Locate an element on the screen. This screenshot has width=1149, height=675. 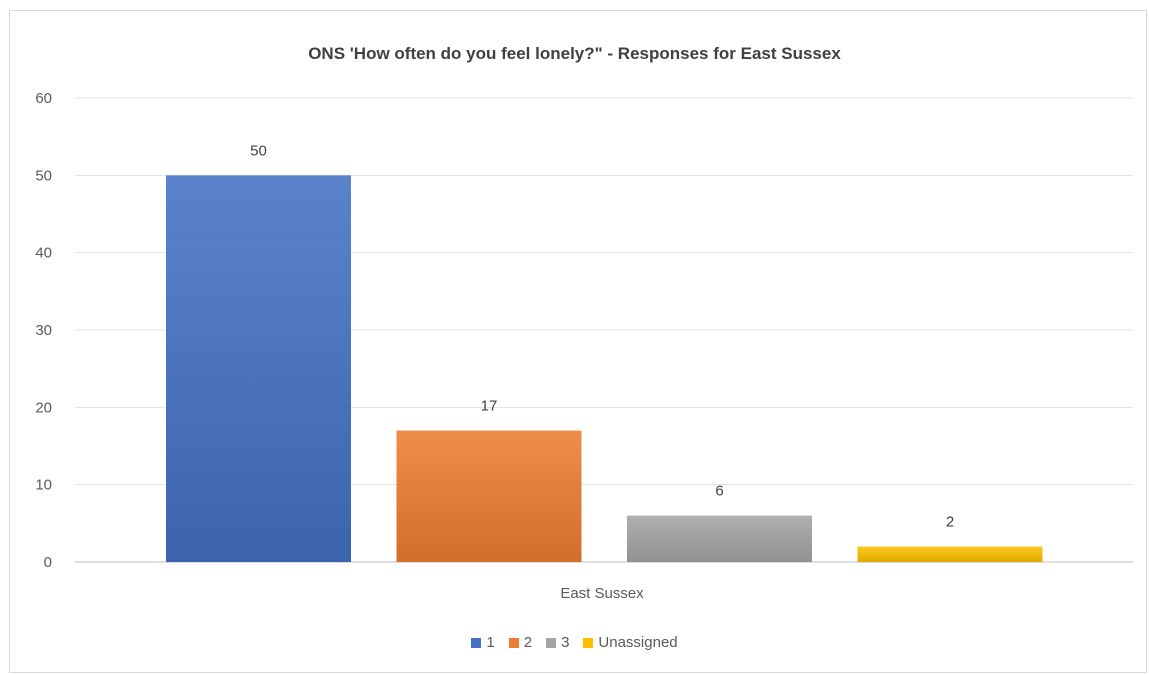
y-tick-label: 40 is located at coordinates (43, 253).